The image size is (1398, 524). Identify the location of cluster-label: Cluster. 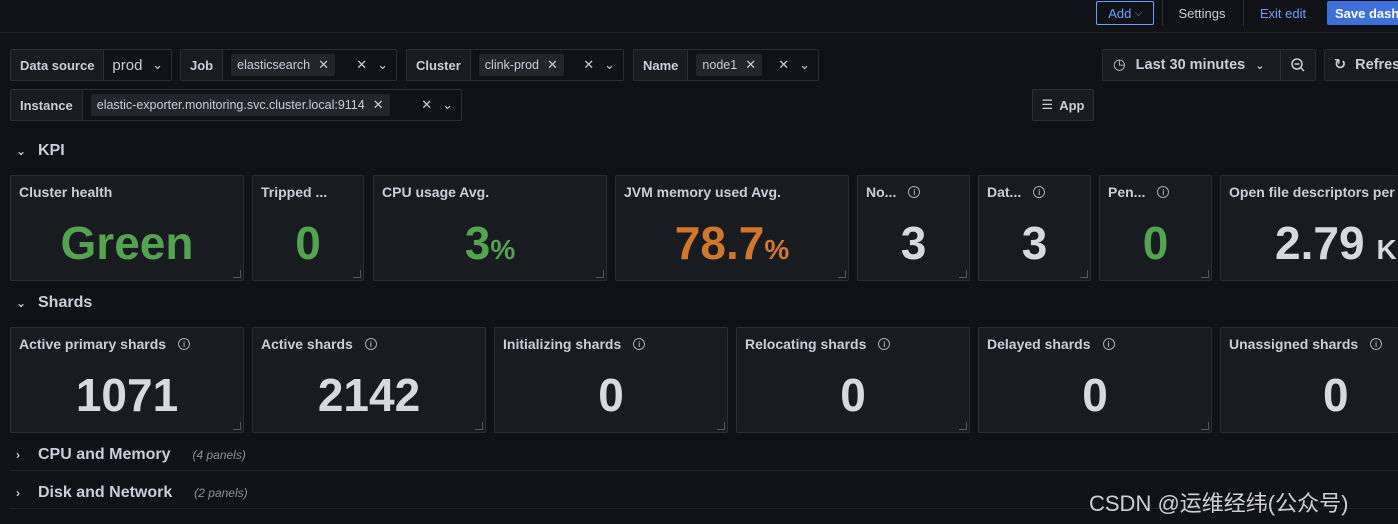
(439, 65).